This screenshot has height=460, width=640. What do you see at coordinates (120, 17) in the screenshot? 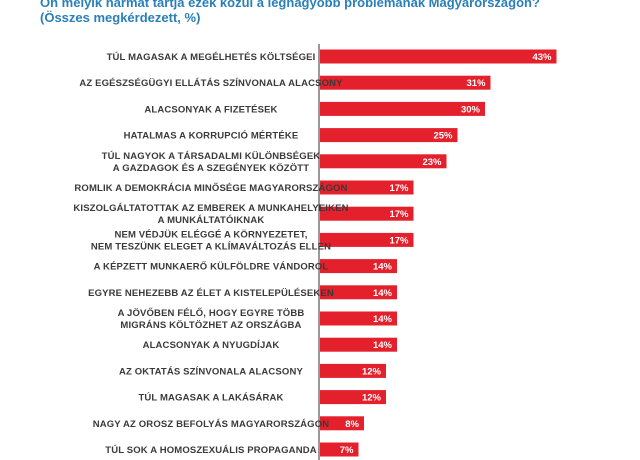
I see `chart-title-line2: (Összes megkérdezett, %)` at bounding box center [120, 17].